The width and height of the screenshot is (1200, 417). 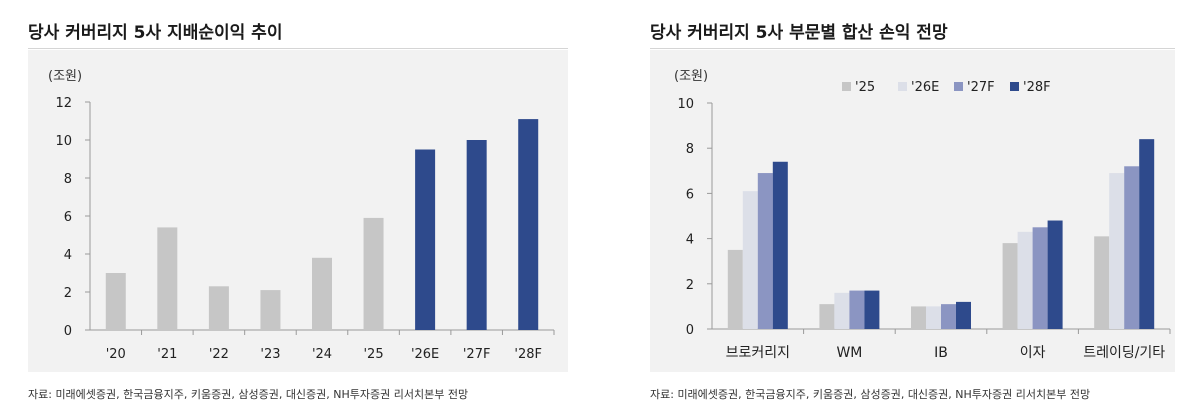 I want to click on right-y-tick-label: 6, so click(x=690, y=194).